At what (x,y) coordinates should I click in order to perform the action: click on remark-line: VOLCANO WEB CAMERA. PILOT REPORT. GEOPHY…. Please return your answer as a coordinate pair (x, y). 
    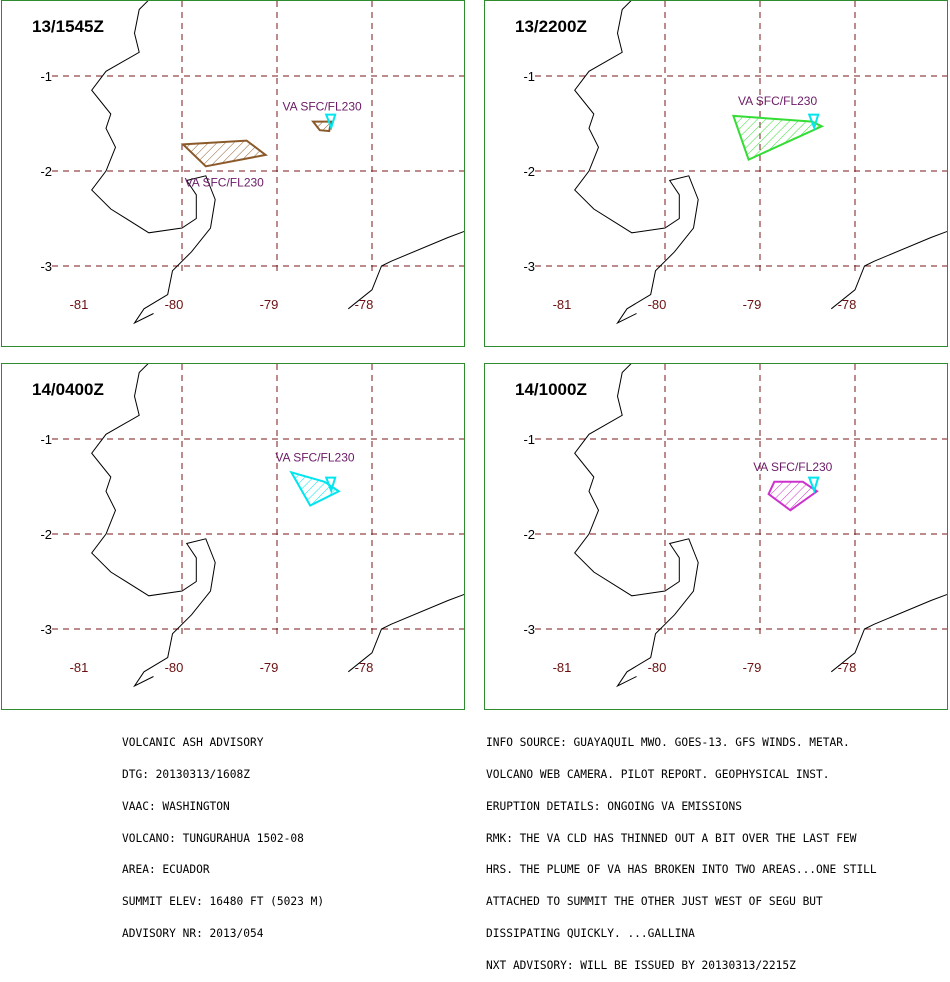
    Looking at the image, I should click on (658, 774).